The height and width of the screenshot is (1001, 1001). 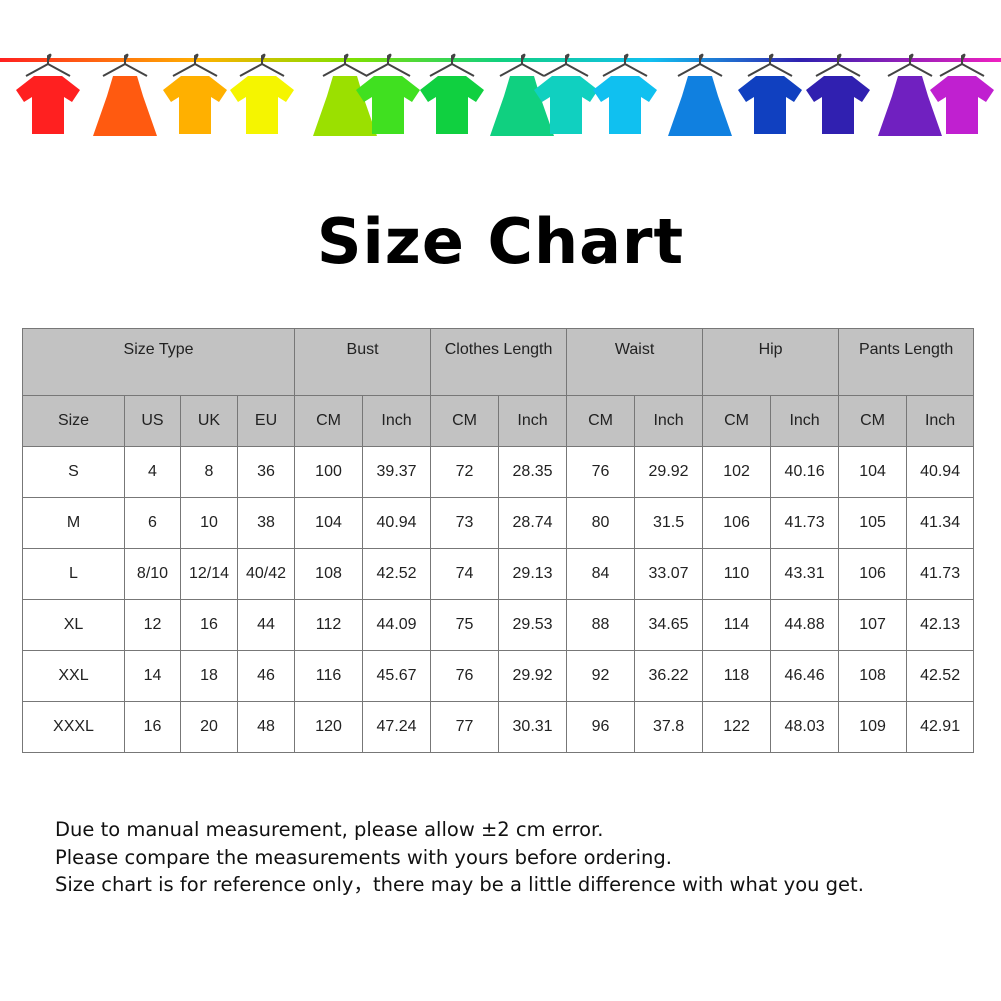 What do you see at coordinates (533, 574) in the screenshot?
I see `table-cell: 29.13` at bounding box center [533, 574].